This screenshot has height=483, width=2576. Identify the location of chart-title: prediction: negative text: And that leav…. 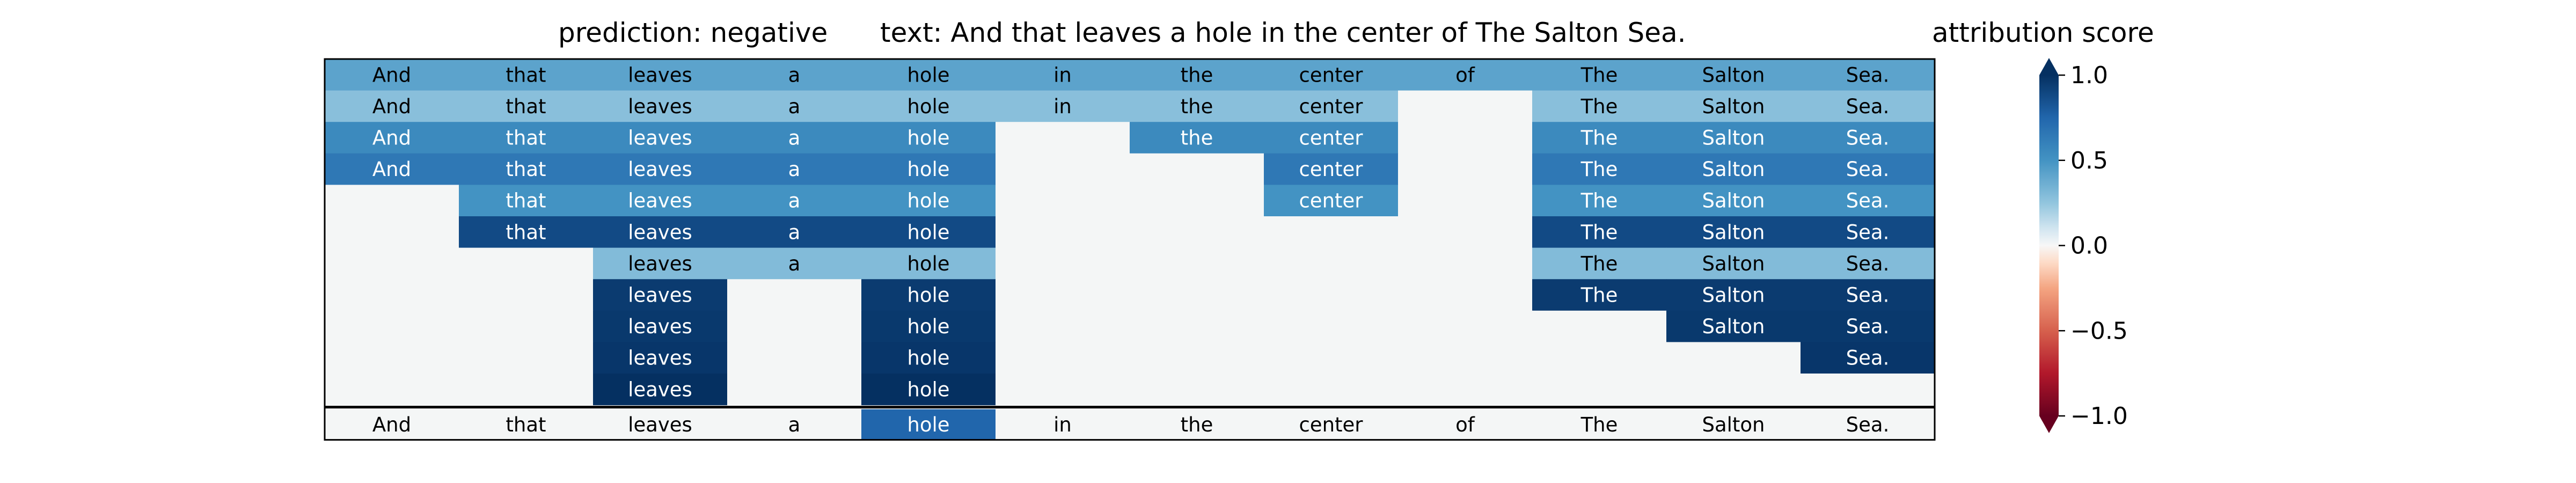
(1122, 32).